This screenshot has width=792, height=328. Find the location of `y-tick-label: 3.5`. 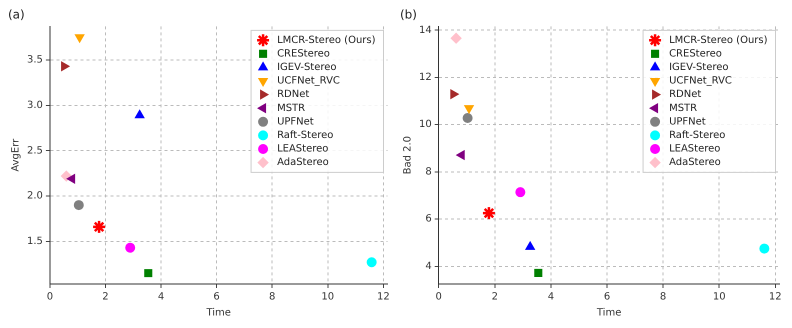

y-tick-label: 3.5 is located at coordinates (34, 60).